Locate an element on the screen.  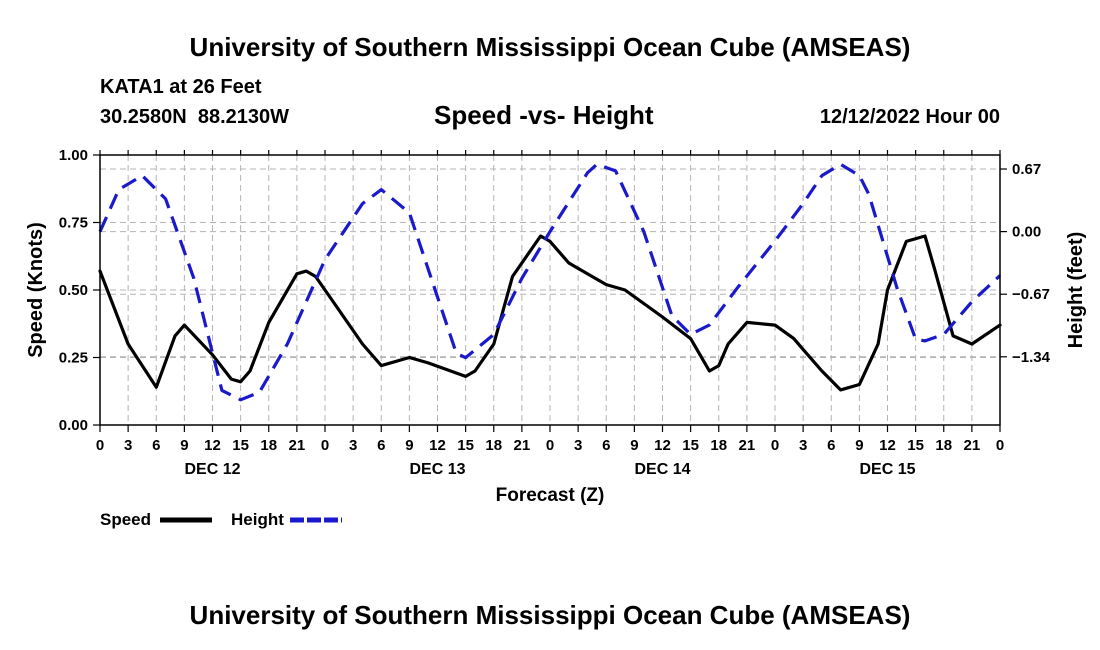
y2-tick-label: 0.00 is located at coordinates (1026, 232).